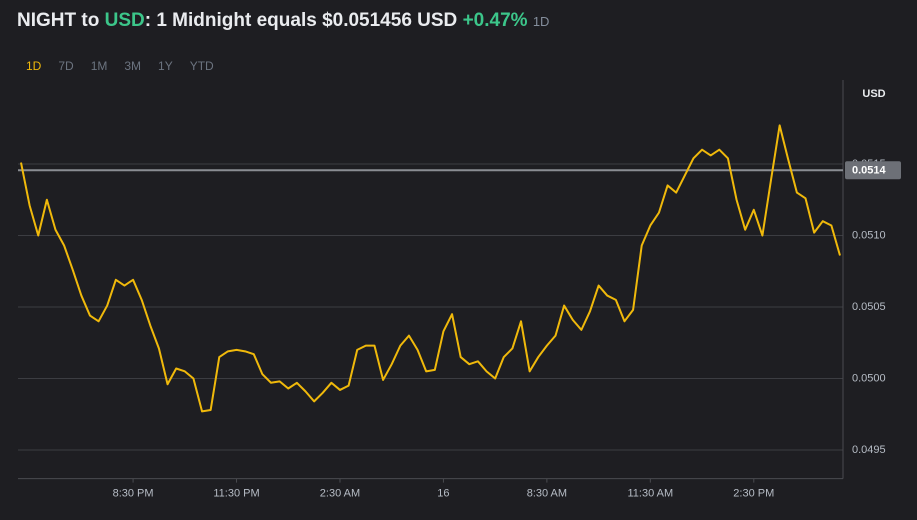 The width and height of the screenshot is (917, 520). Describe the element at coordinates (541, 21) in the screenshot. I see `title-period: 1D` at that location.